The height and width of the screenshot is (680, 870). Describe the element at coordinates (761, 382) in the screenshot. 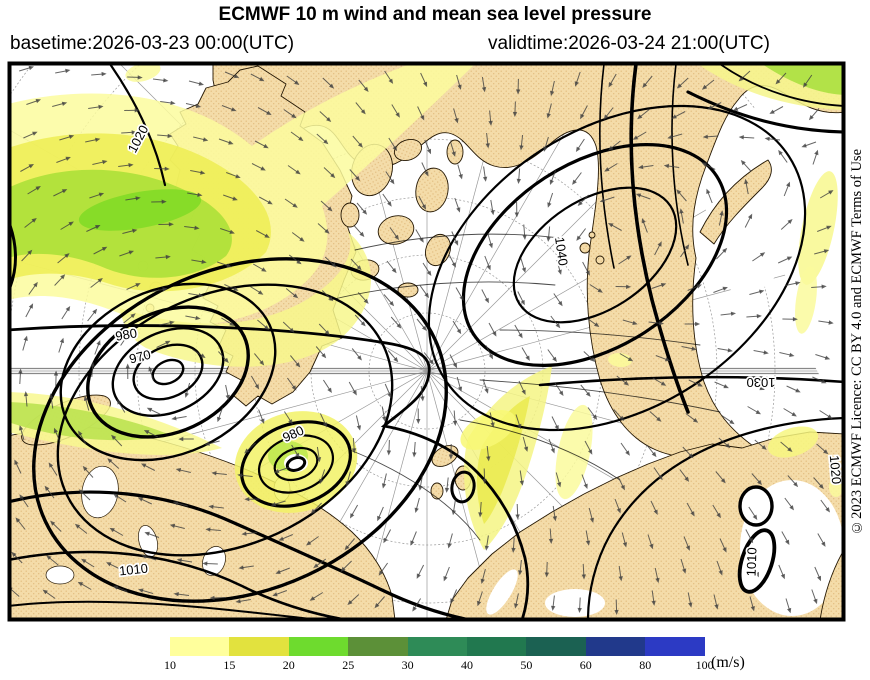

I see `pressure-label: 1030` at that location.